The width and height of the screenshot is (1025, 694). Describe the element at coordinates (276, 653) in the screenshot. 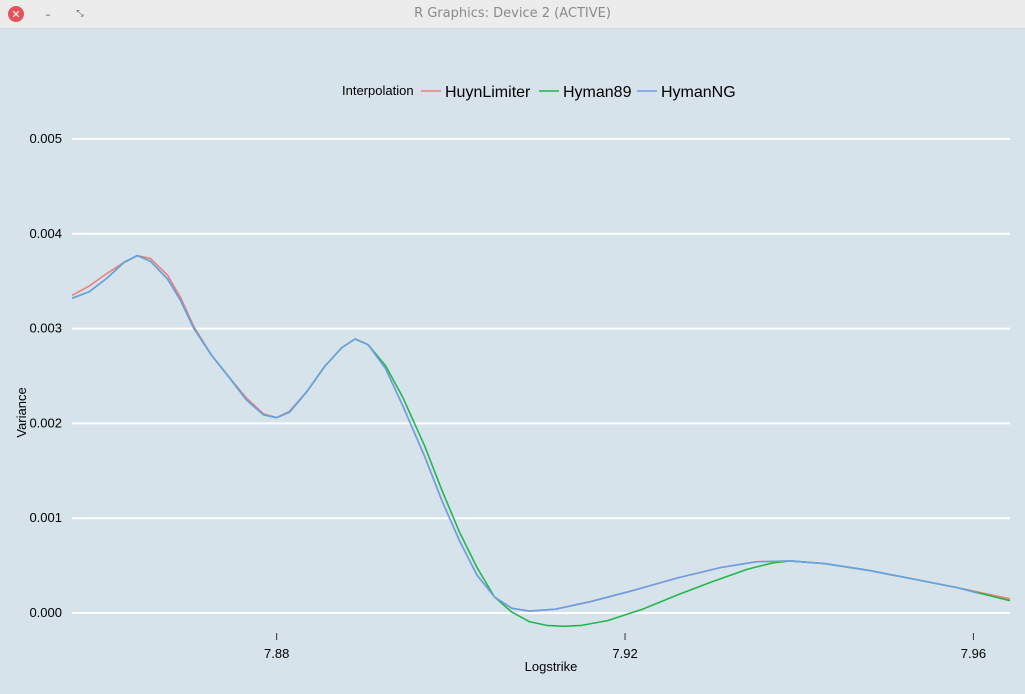

I see `x-tick-label: 7.88` at that location.